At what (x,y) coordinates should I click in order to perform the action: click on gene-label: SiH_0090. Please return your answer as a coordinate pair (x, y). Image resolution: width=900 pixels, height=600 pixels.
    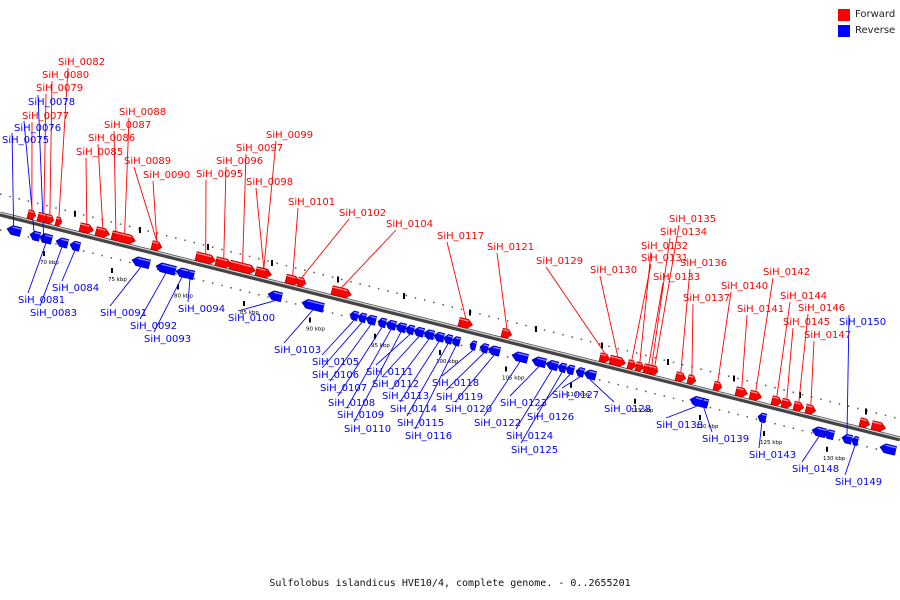
    Looking at the image, I should click on (166, 175).